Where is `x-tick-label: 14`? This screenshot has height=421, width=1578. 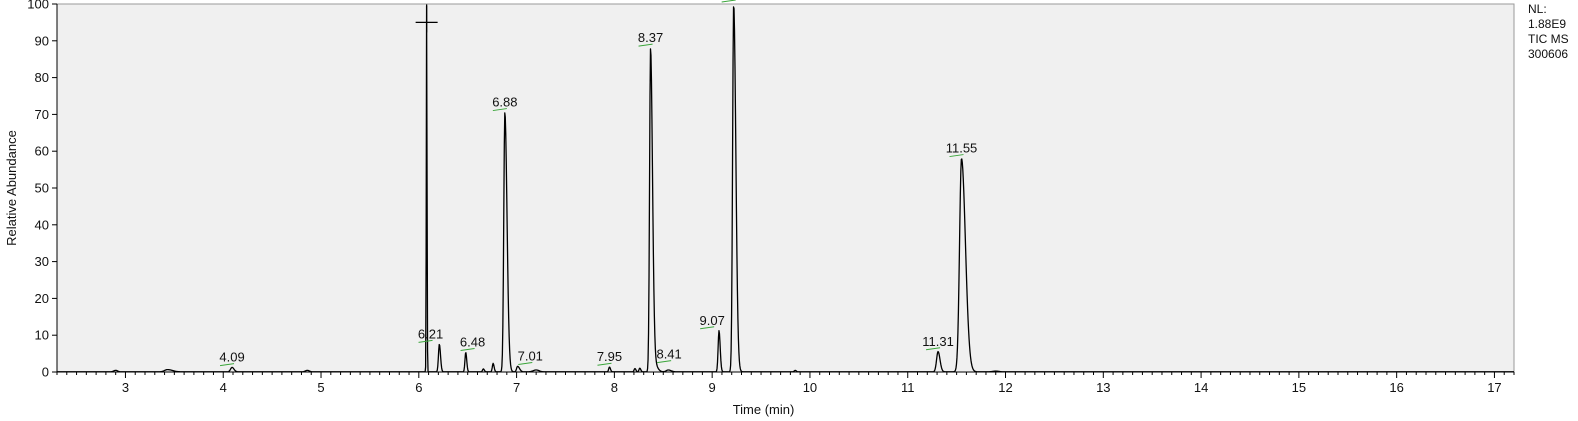
x-tick-label: 14 is located at coordinates (1201, 387).